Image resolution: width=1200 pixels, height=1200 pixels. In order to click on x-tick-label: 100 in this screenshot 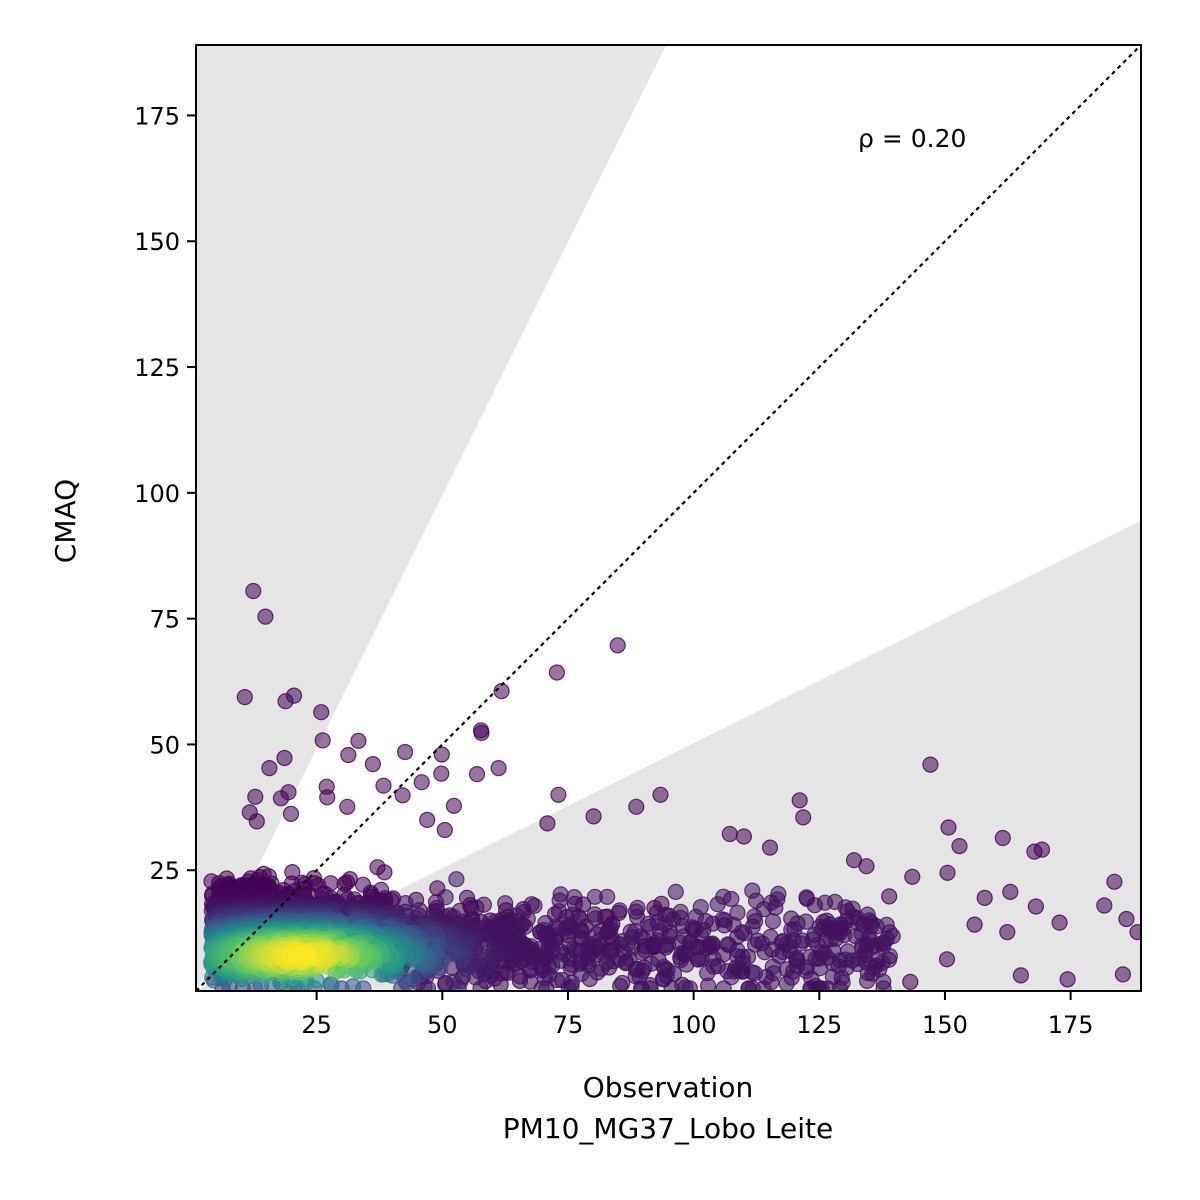, I will do `click(694, 1025)`.